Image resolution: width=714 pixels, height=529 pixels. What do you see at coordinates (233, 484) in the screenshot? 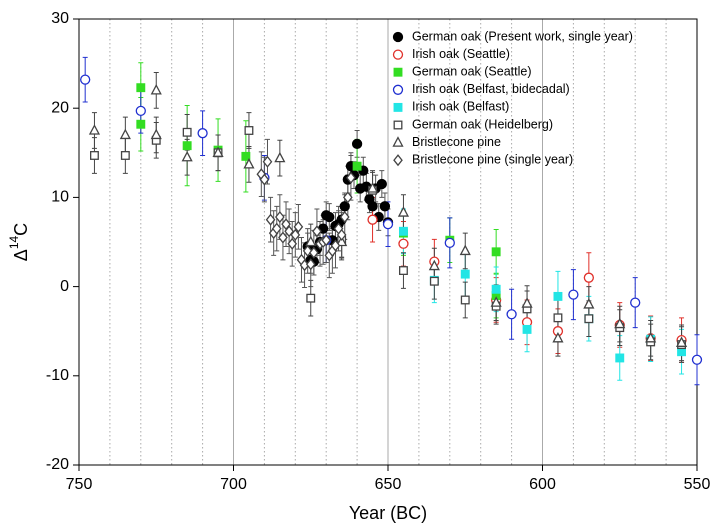
I see `x-tick-label: 700` at bounding box center [233, 484].